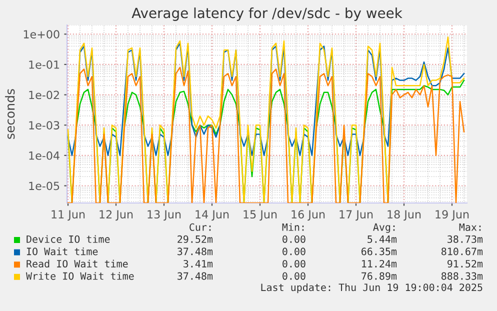 Image resolution: width=497 pixels, height=311 pixels. I want to click on text: 810.67m, so click(462, 252).